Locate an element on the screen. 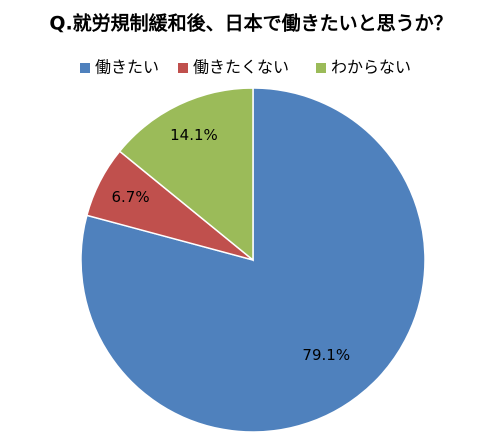 The image size is (503, 441). pie-slice is located at coordinates (186, 174).